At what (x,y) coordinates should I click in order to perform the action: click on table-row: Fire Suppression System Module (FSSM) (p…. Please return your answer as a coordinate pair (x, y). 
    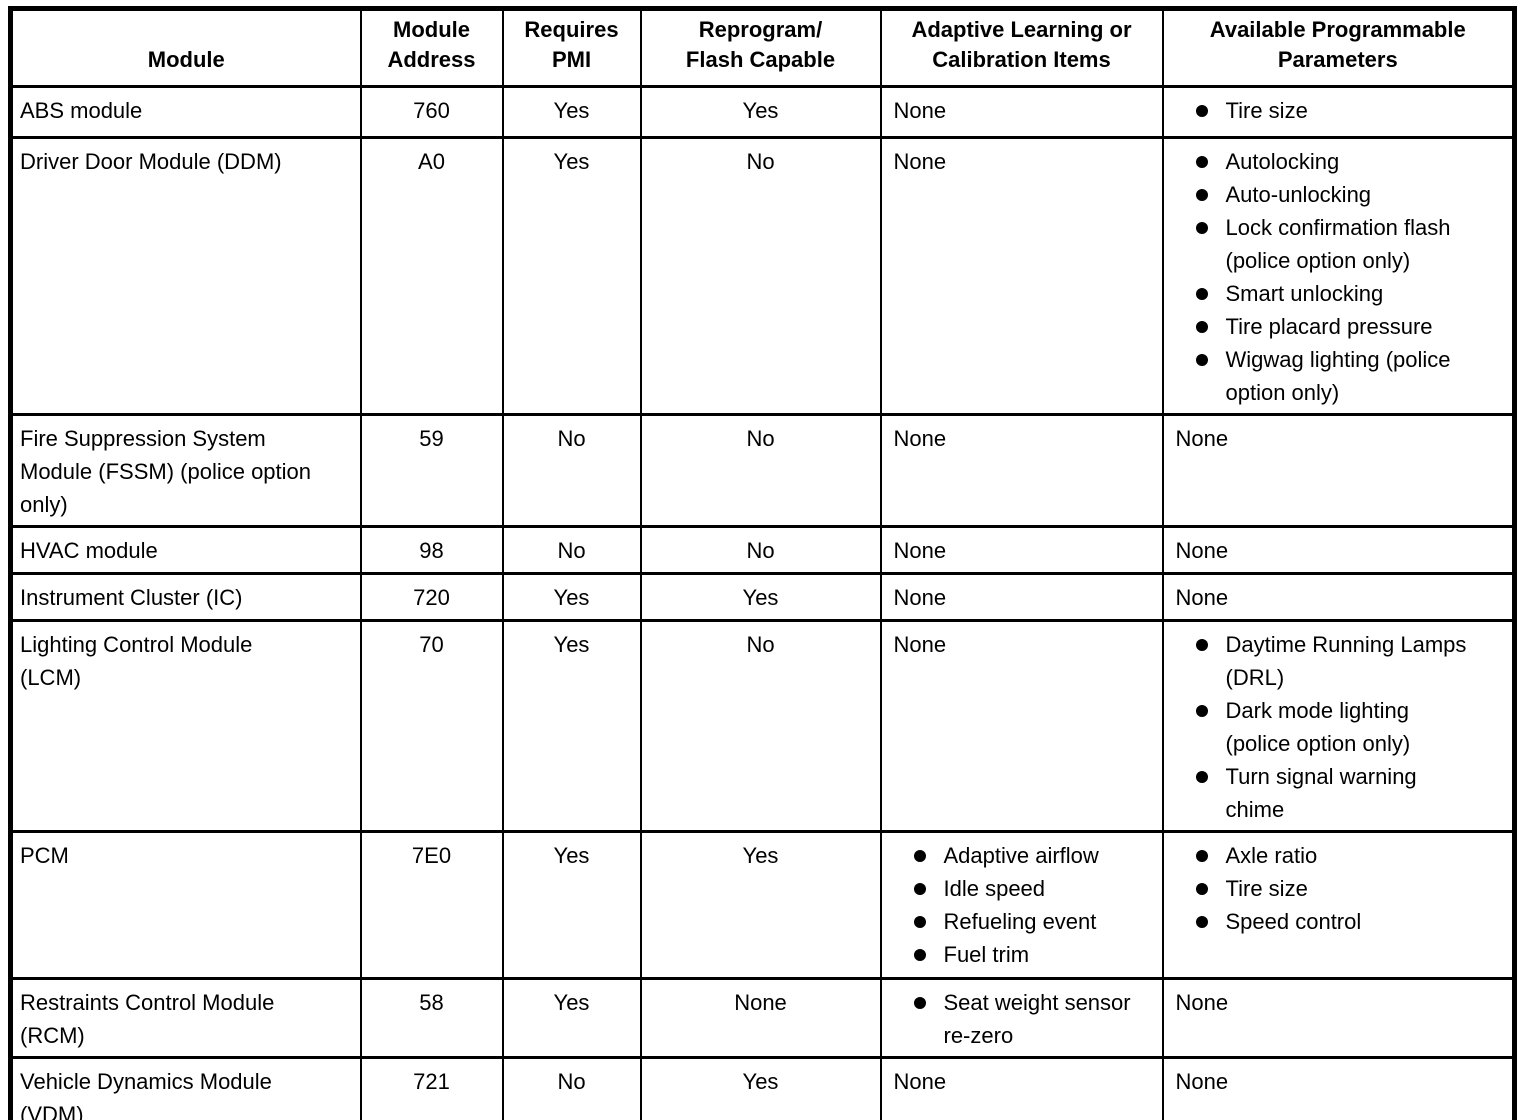
    Looking at the image, I should click on (762, 470).